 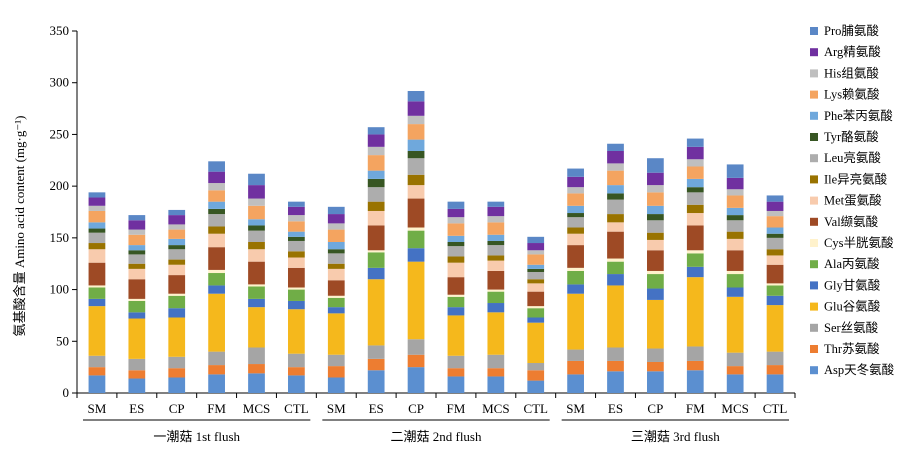 What do you see at coordinates (575, 408) in the screenshot?
I see `category-label: SM` at bounding box center [575, 408].